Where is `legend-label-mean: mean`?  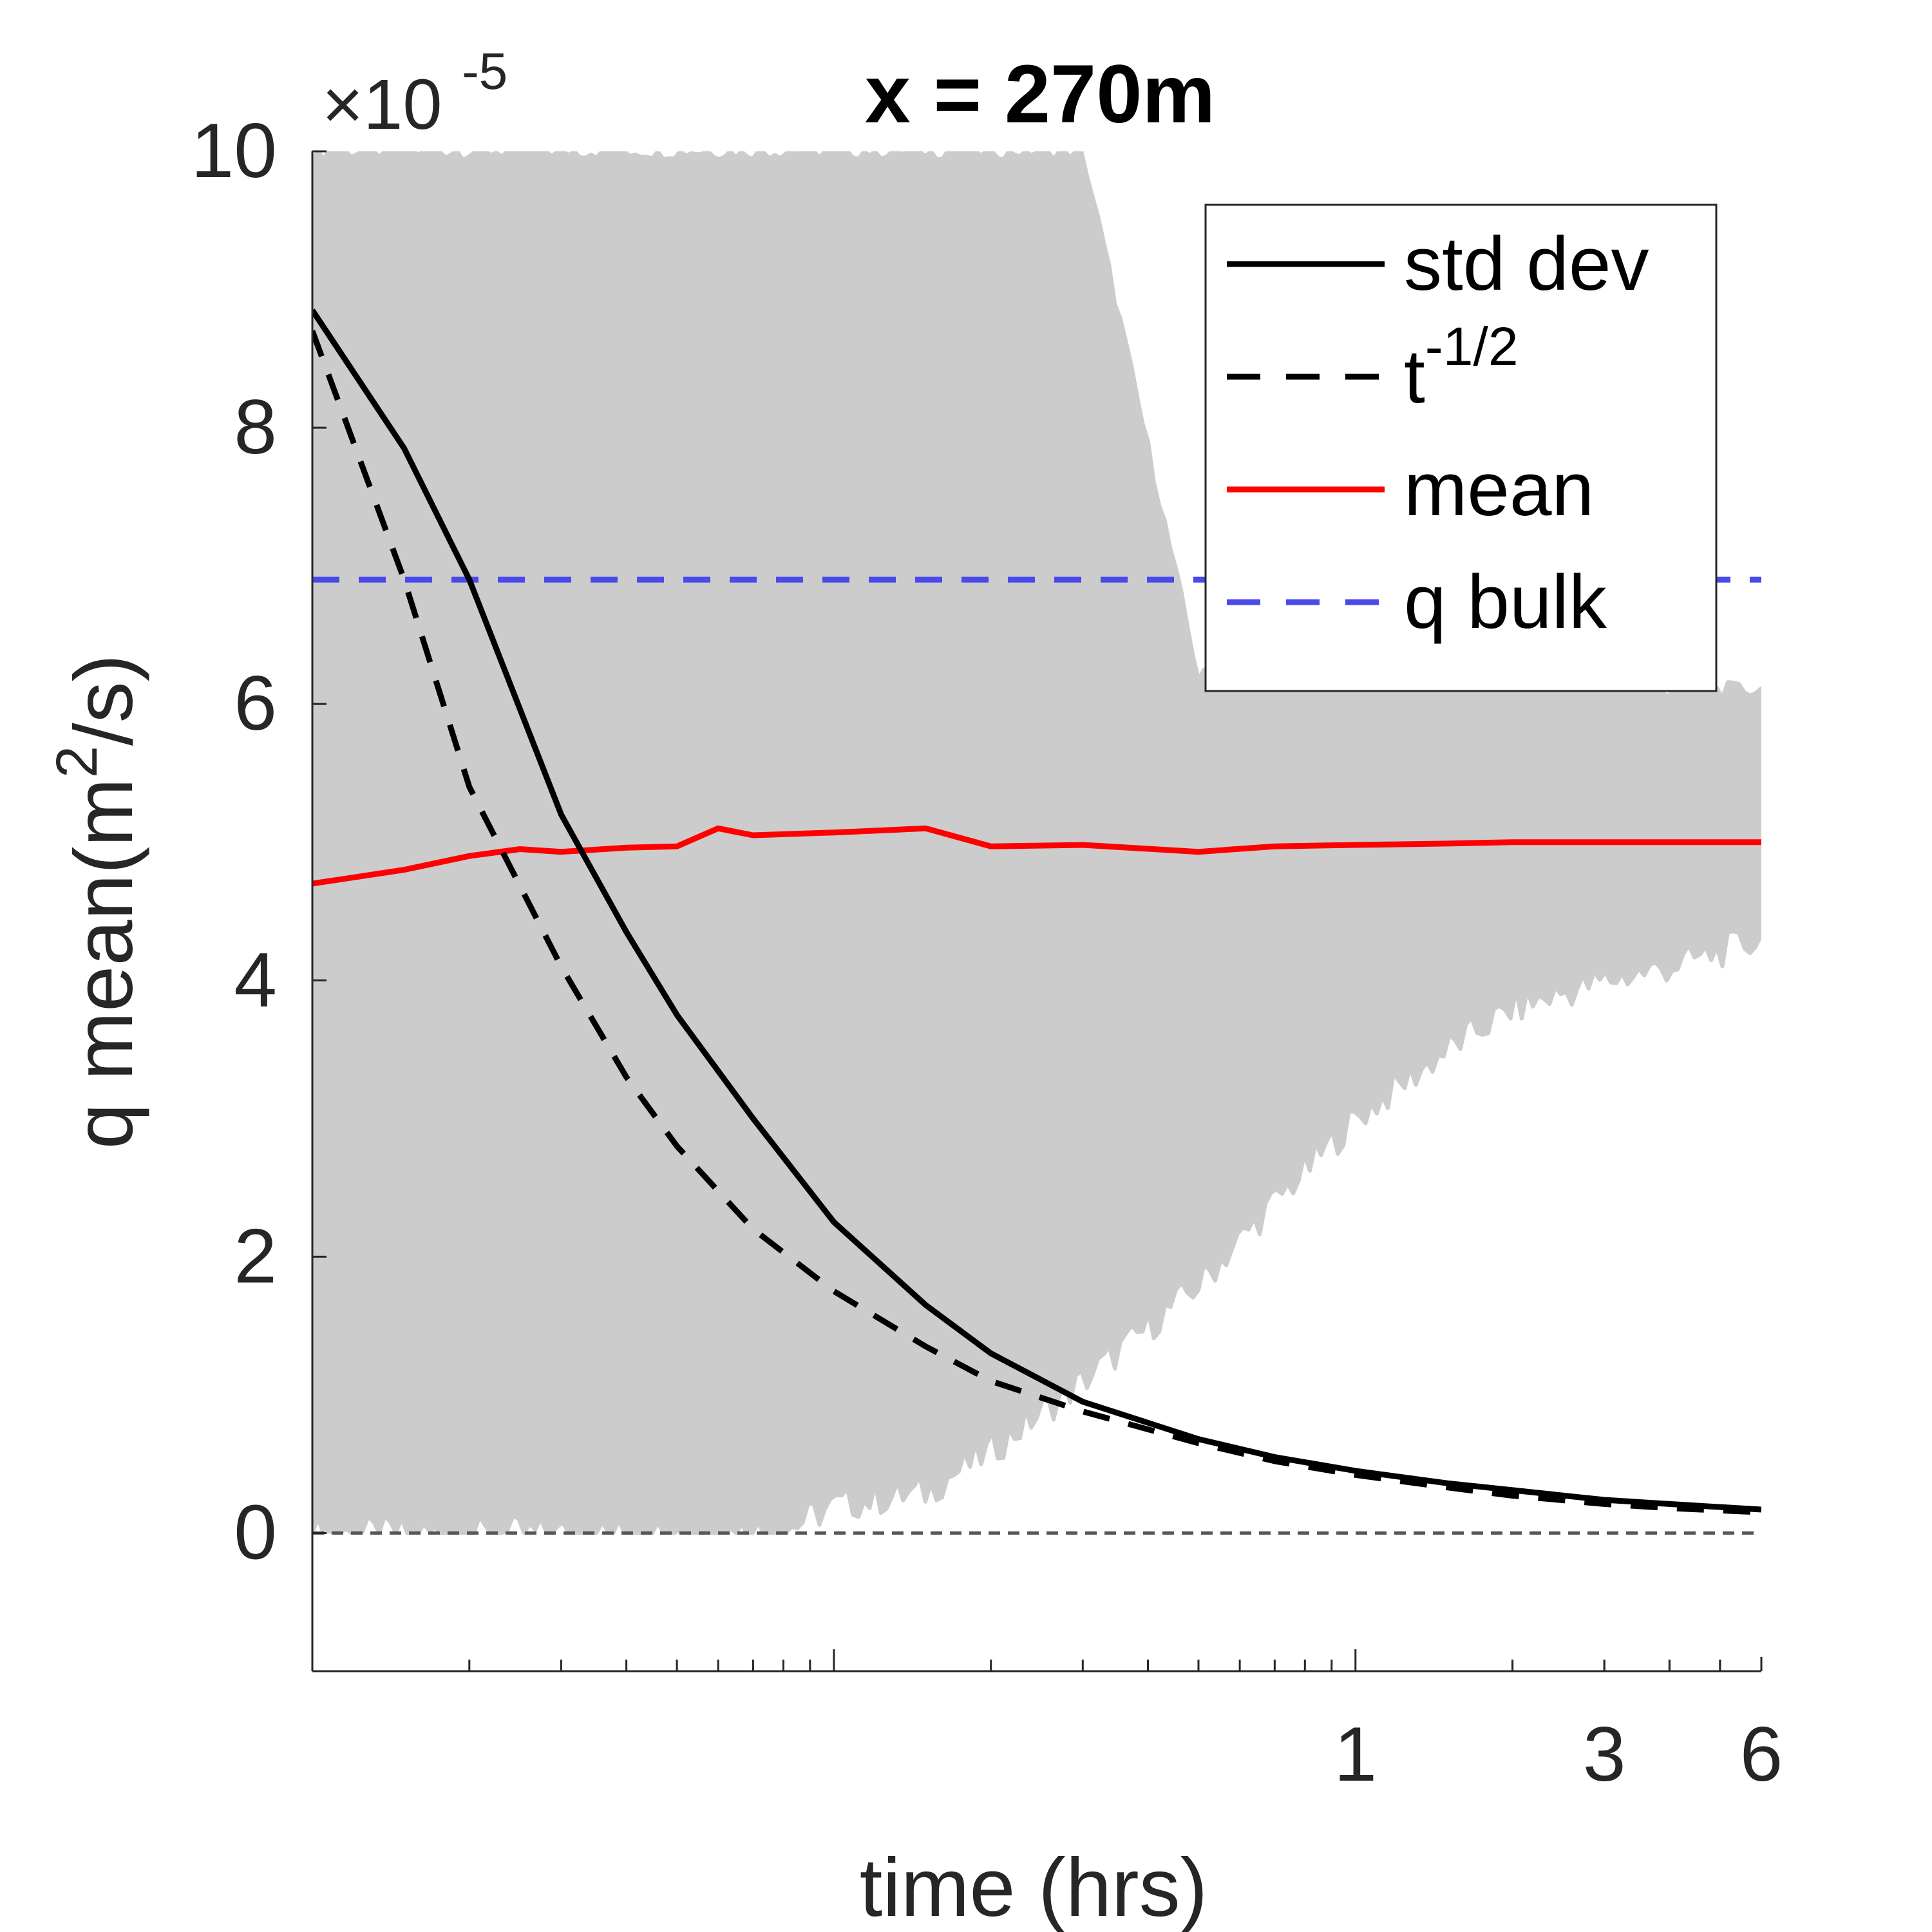 legend-label-mean: mean is located at coordinates (1499, 490).